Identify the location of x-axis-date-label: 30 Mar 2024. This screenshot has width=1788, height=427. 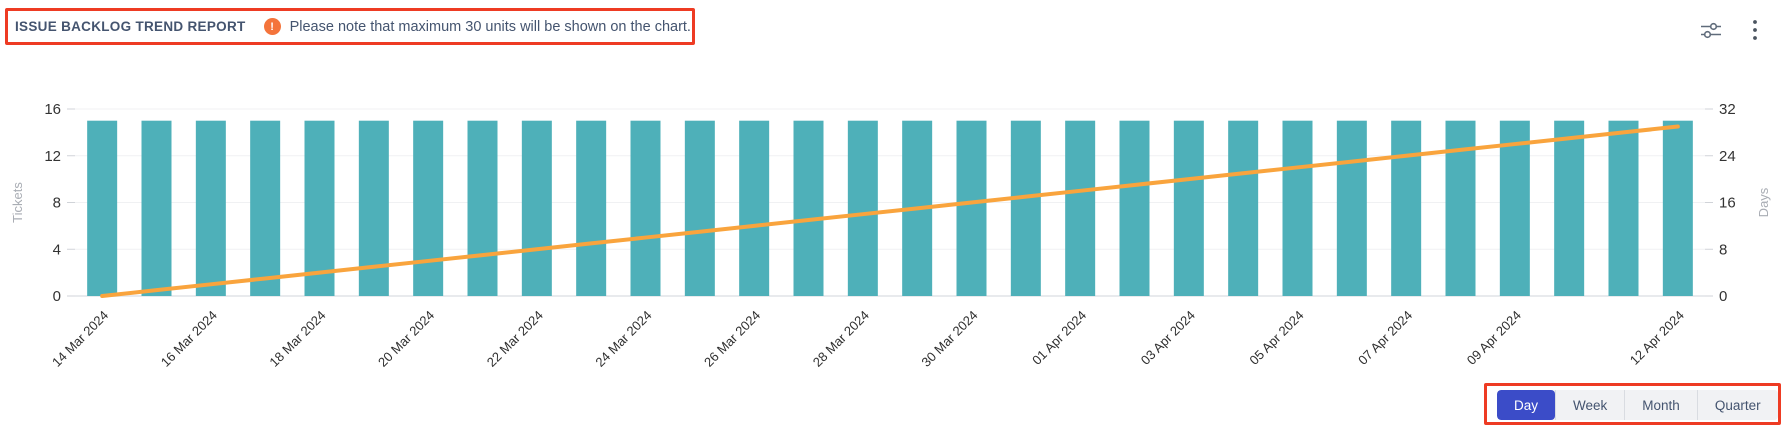
(949, 339).